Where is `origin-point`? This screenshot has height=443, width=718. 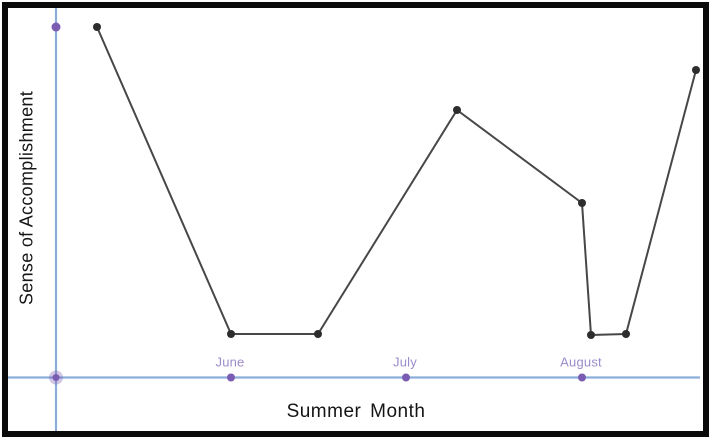 origin-point is located at coordinates (56, 377).